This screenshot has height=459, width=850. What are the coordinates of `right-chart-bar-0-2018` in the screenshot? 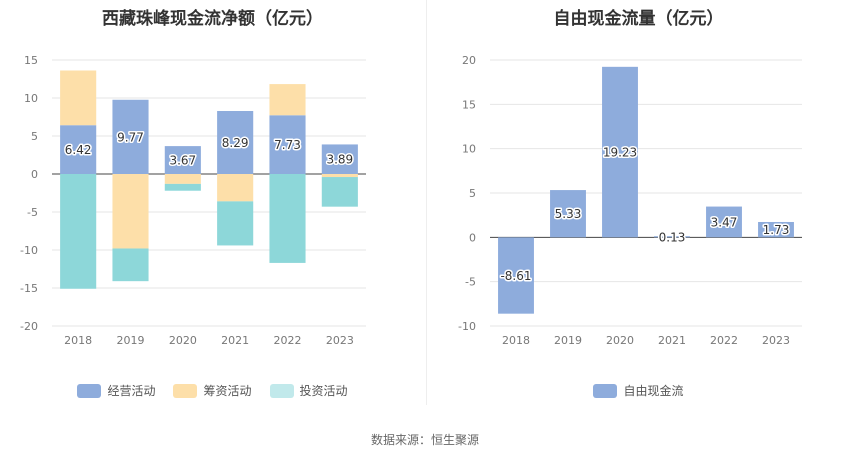 It's located at (516, 275).